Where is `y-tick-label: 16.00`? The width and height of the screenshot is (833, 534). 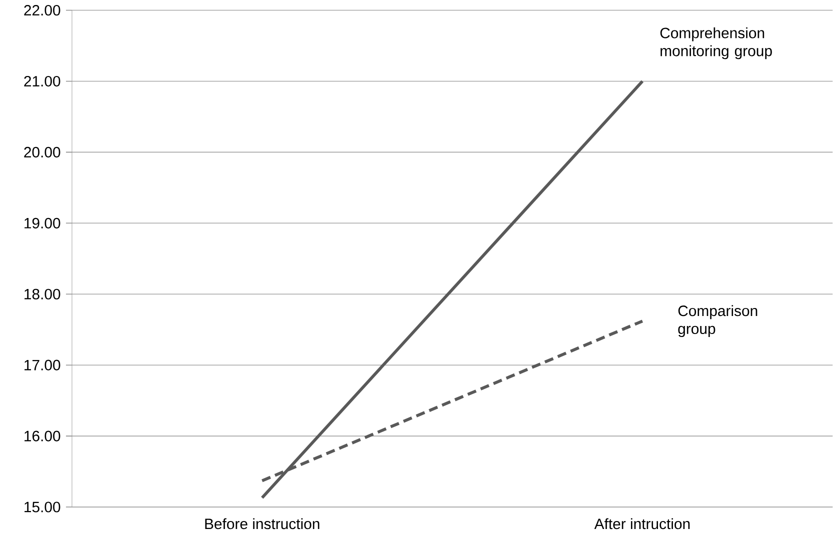
y-tick-label: 16.00 is located at coordinates (42, 436).